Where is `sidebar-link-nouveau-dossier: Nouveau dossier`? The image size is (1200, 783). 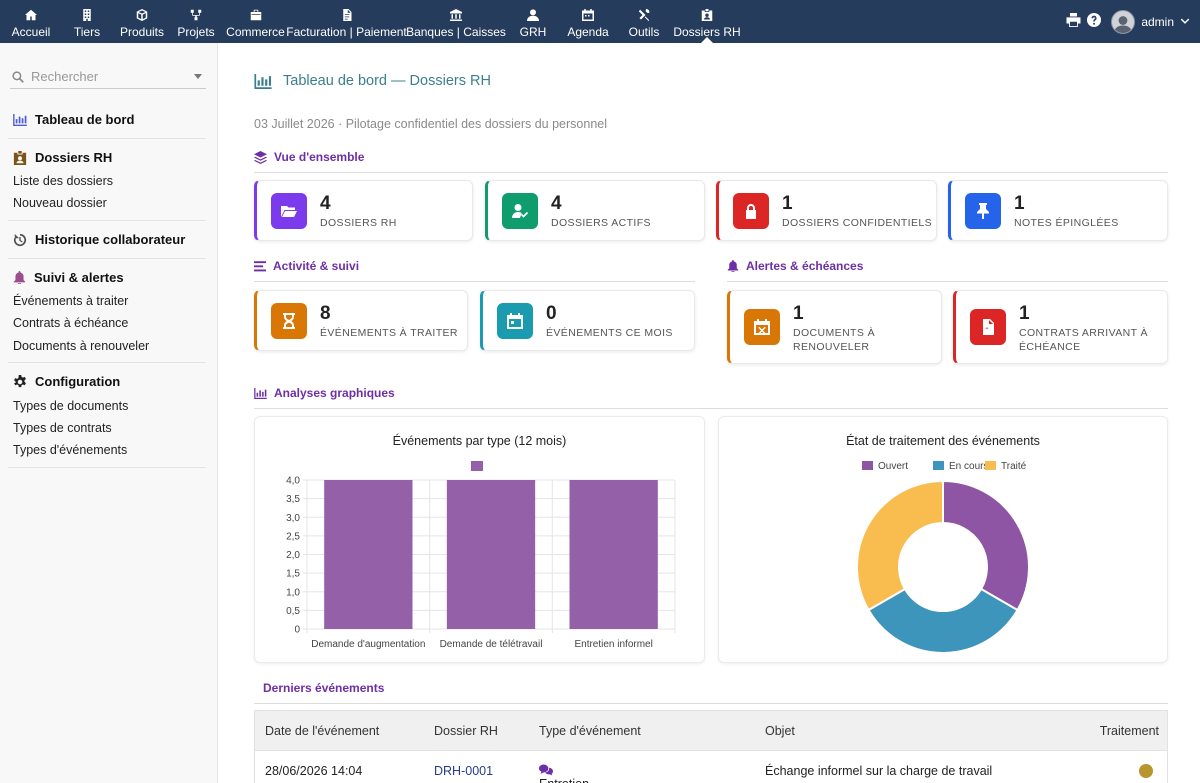
sidebar-link-nouveau-dossier: Nouveau dossier is located at coordinates (60, 203).